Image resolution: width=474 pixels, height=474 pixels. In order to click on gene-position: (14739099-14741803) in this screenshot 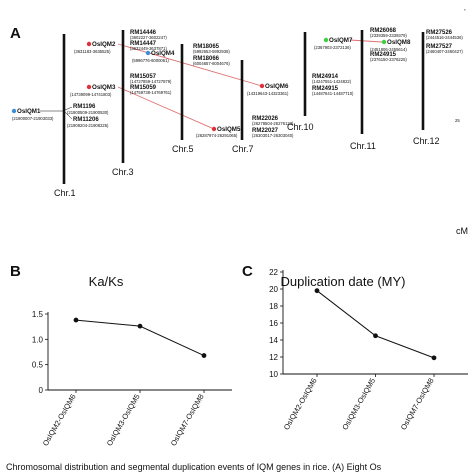, I will do `click(91, 94)`.